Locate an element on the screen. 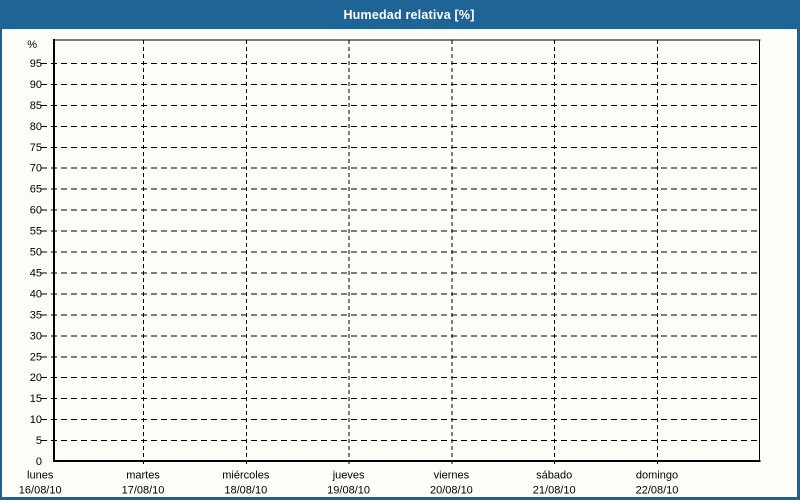 The image size is (800, 500). date-label: 20/08/10 is located at coordinates (451, 491).